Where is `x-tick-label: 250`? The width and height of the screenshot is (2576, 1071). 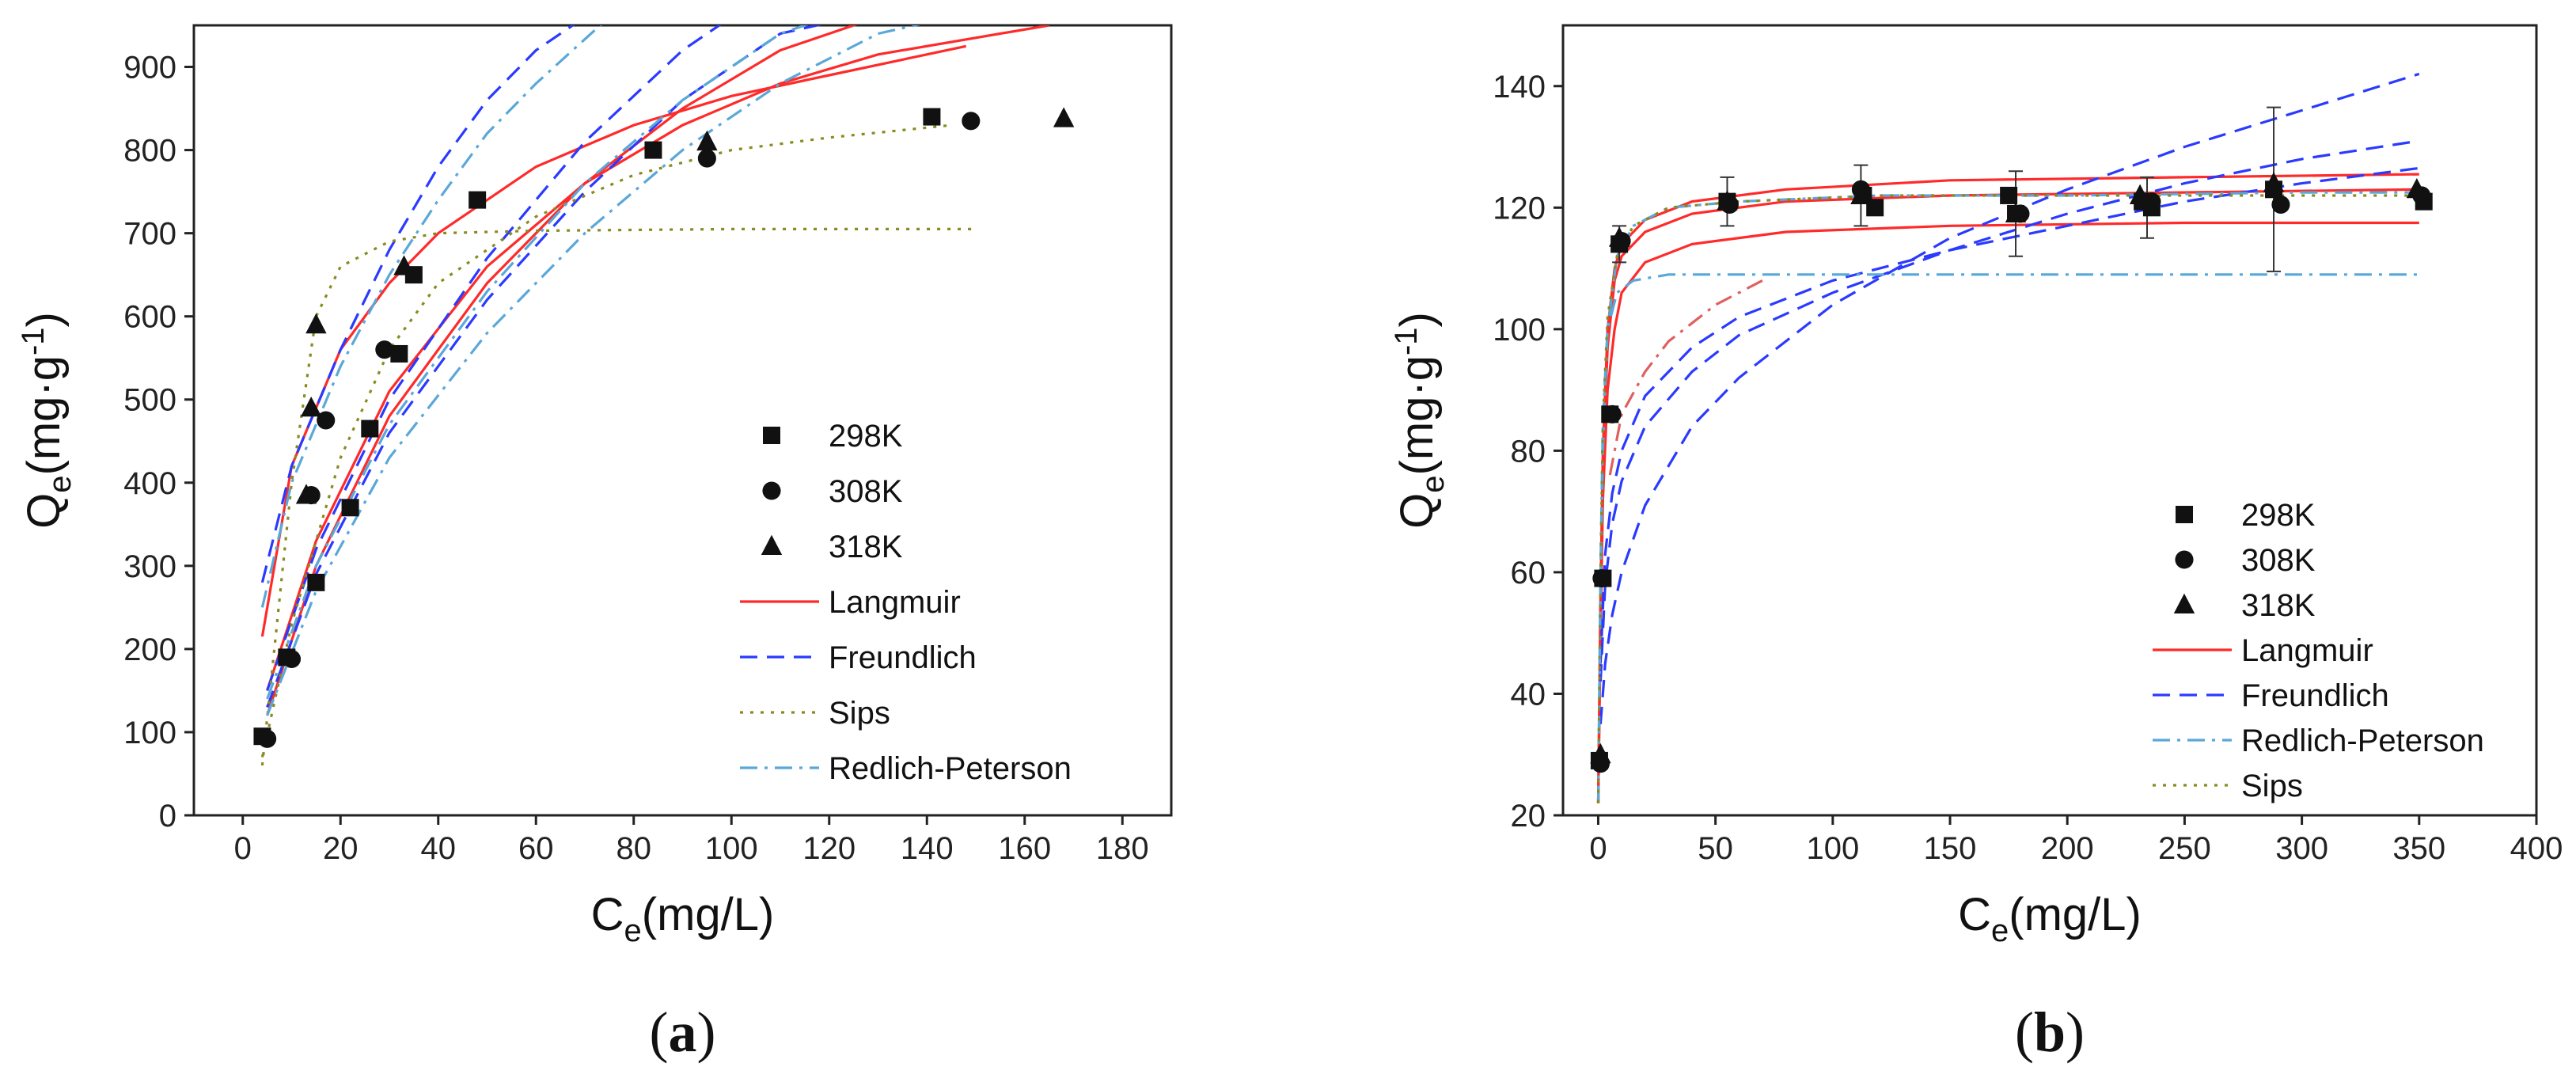
x-tick-label: 250 is located at coordinates (2184, 849).